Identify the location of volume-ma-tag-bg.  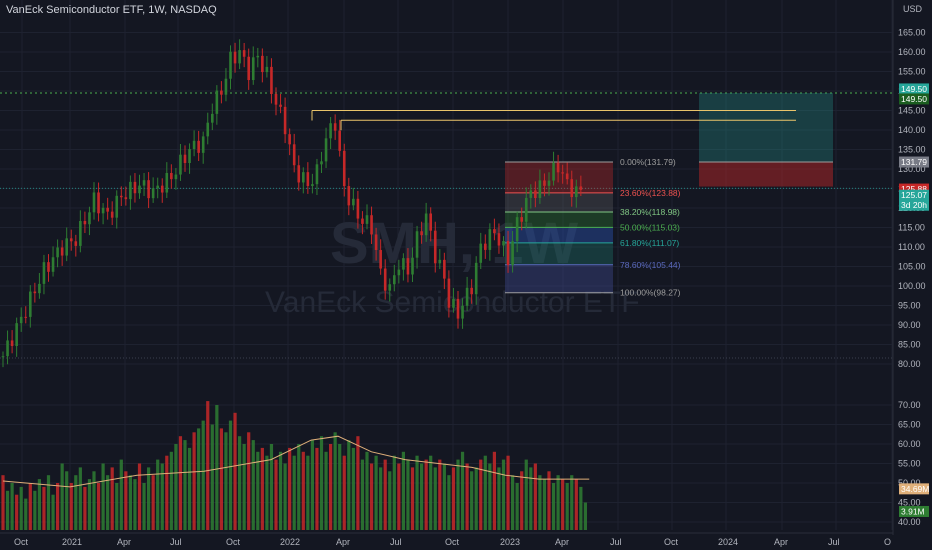
(914, 489).